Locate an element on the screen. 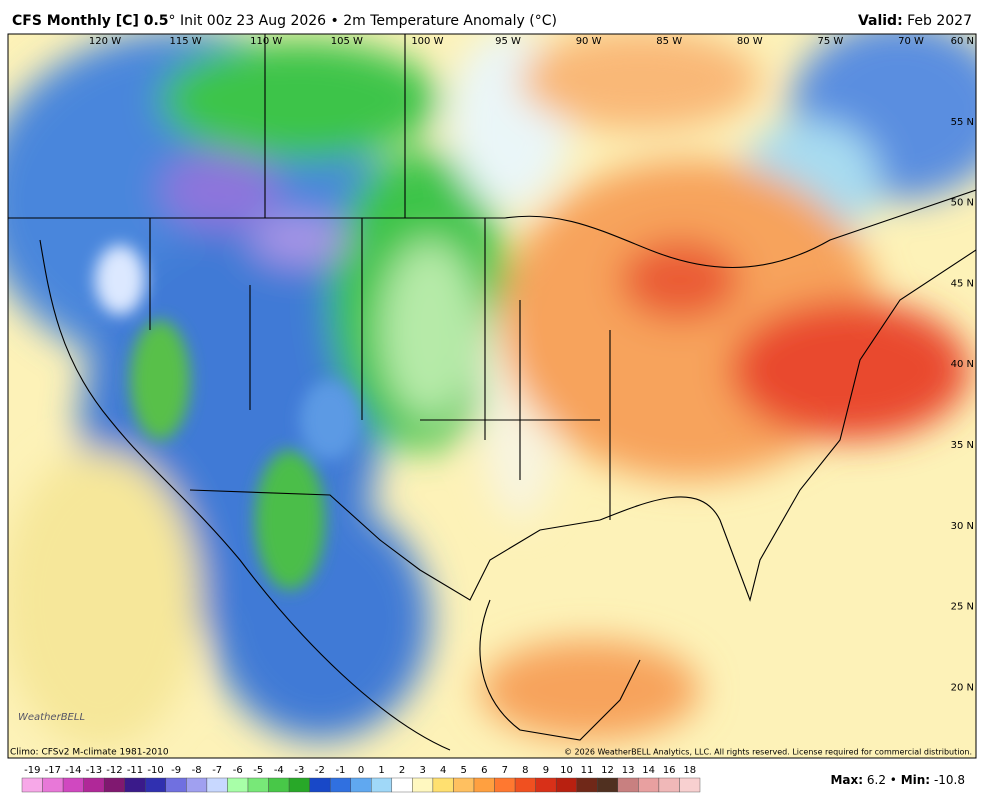  colorbar-label: 14 is located at coordinates (648, 770).